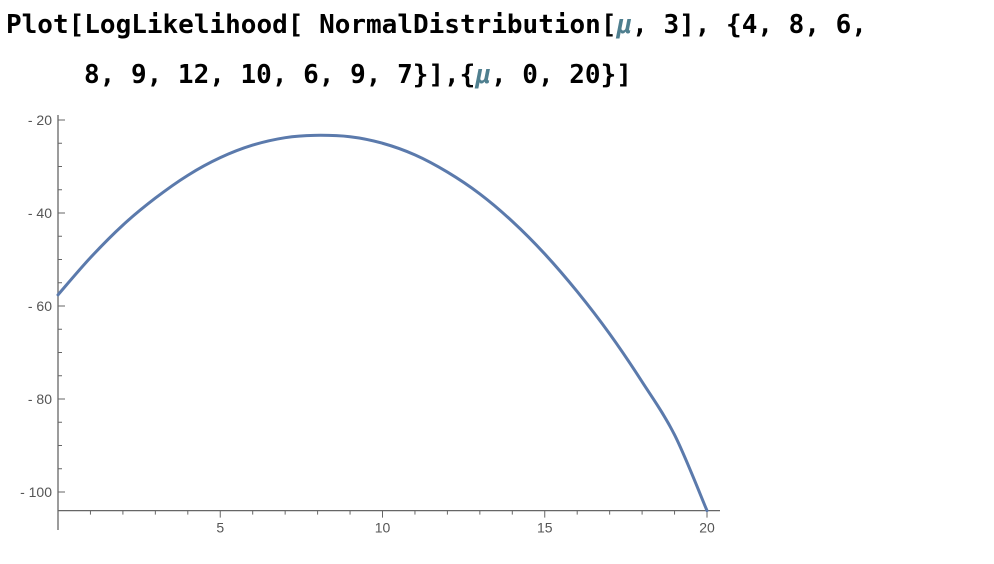 This screenshot has height=564, width=994. I want to click on input-line-2: 8, 9, 12, 10, 6, 9, 7}],{μ, 0, 20}], so click(358, 75).